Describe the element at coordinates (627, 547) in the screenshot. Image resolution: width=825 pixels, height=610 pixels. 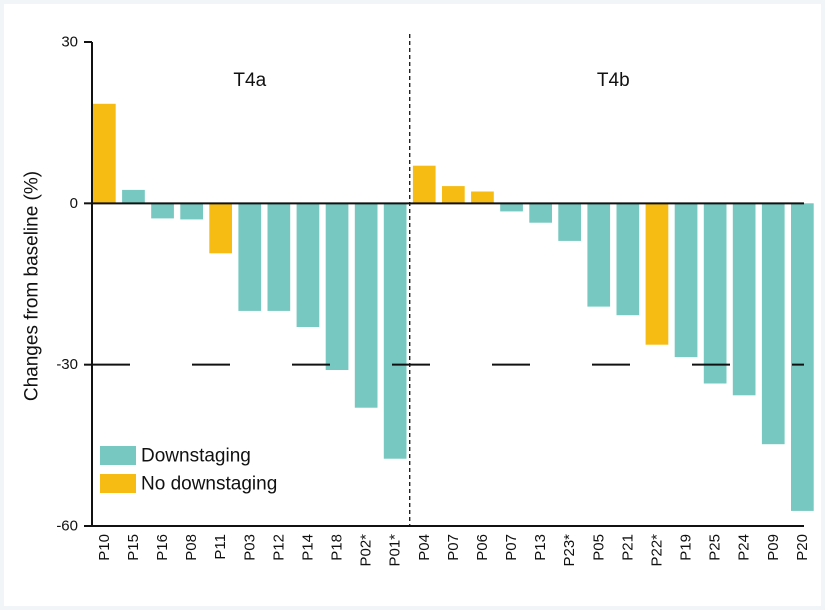
I see `category-label: P21` at that location.